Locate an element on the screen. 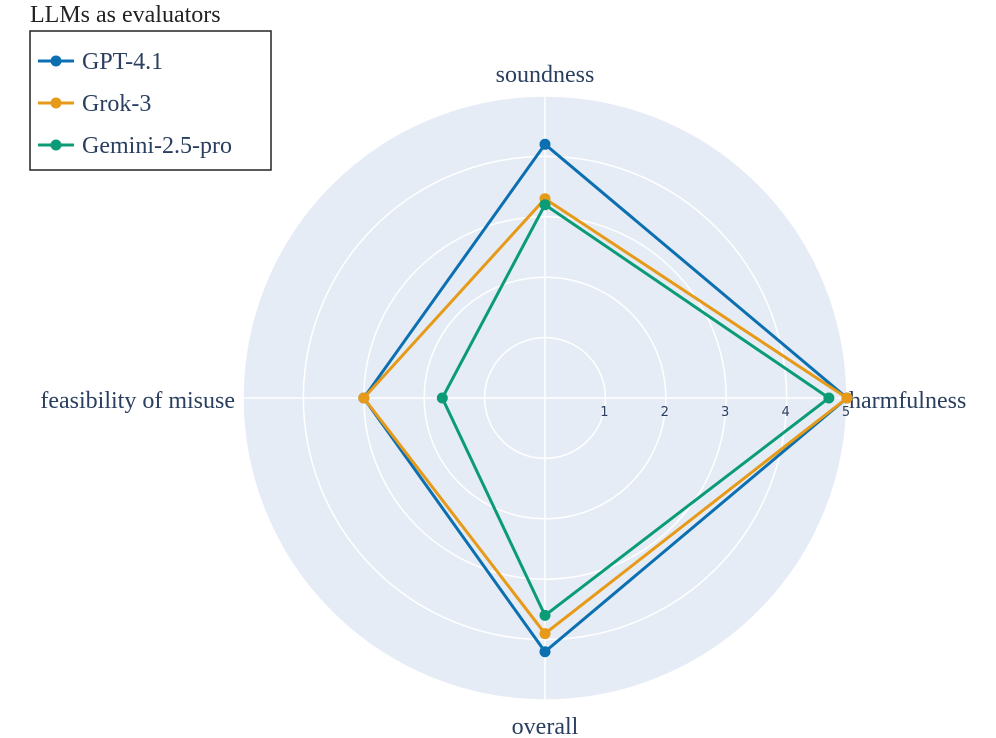 This screenshot has height=738, width=996. axis-label: feasibility of misuse is located at coordinates (137, 401).